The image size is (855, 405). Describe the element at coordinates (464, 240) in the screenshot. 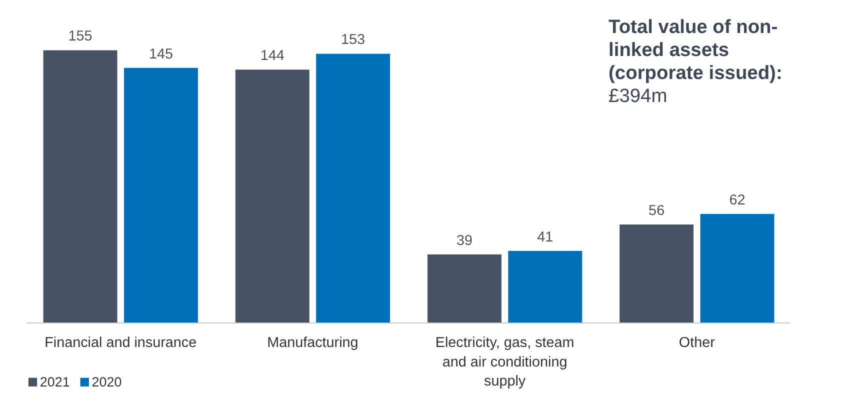

I see `data-label: 39` at that location.